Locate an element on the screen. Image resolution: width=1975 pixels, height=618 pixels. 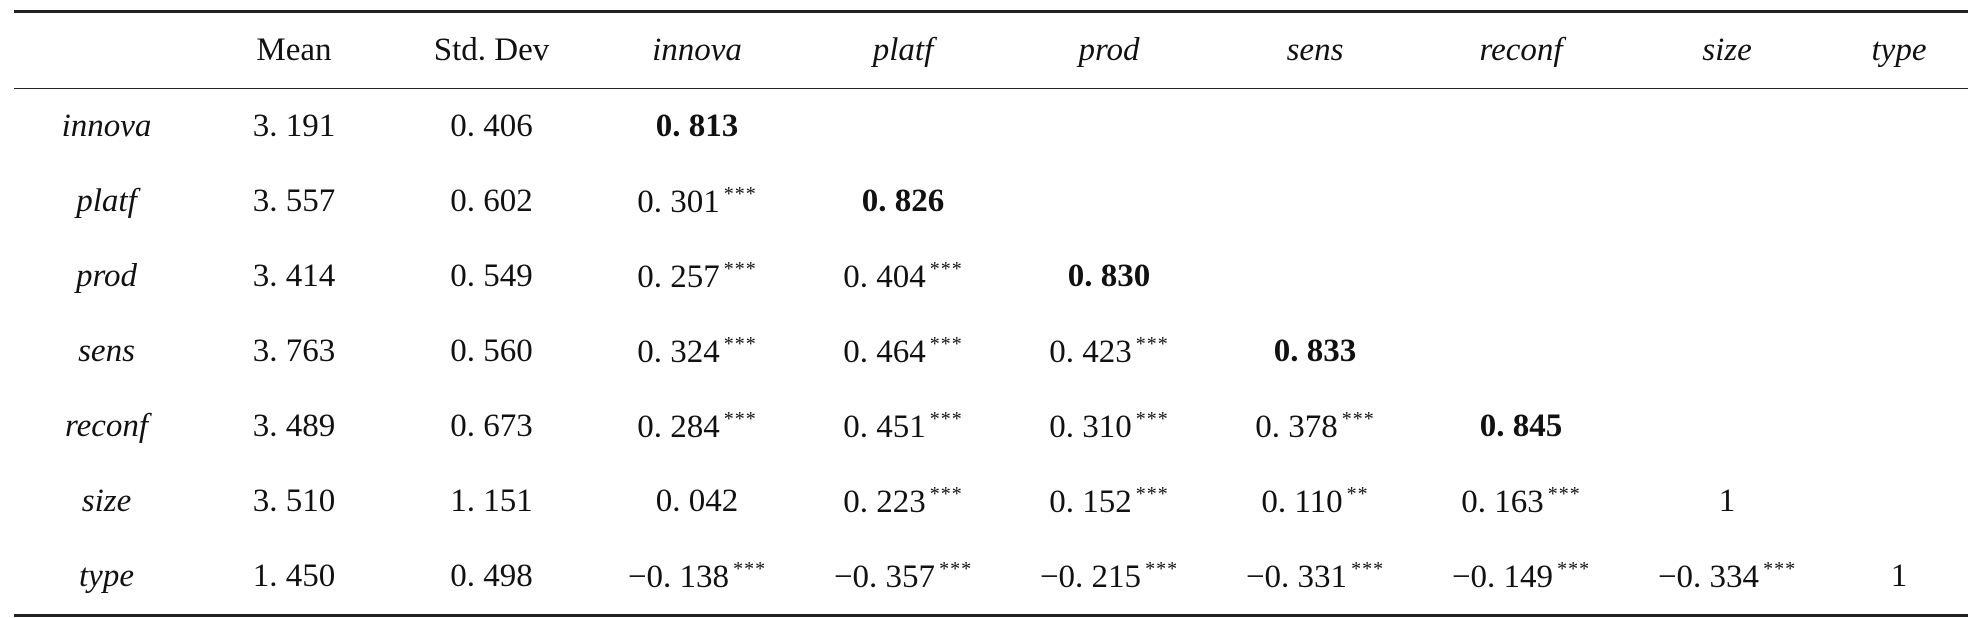
header-cell-empty is located at coordinates (106, 50).